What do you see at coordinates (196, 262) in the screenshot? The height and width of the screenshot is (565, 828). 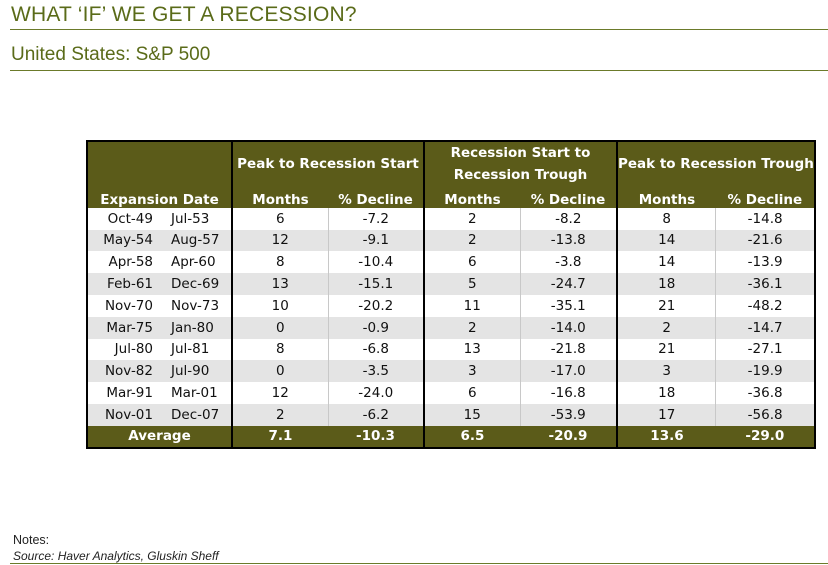 I see `expansion-end-cell: Apr-60` at bounding box center [196, 262].